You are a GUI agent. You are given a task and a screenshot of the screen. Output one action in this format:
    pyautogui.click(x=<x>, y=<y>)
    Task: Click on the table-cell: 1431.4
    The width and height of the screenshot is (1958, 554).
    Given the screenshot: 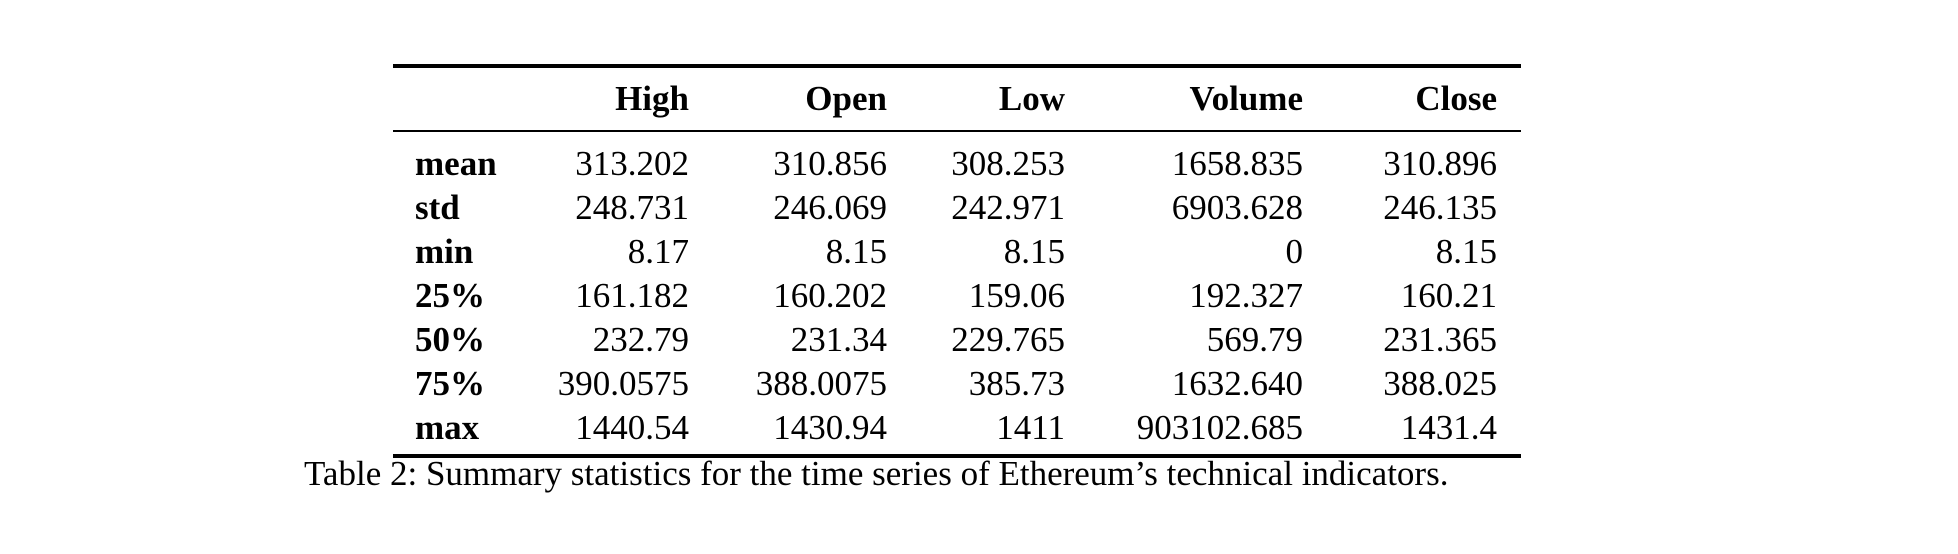 What is the action you would take?
    pyautogui.click(x=1448, y=427)
    